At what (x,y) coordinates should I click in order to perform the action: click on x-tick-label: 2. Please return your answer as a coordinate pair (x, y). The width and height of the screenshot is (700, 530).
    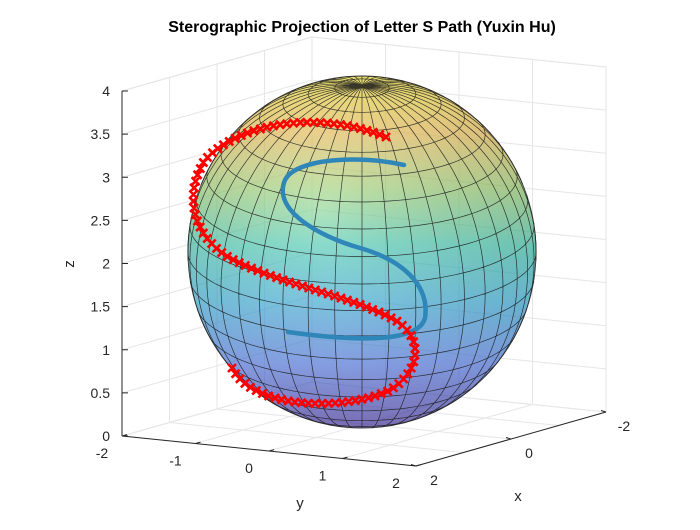
    Looking at the image, I should click on (434, 480).